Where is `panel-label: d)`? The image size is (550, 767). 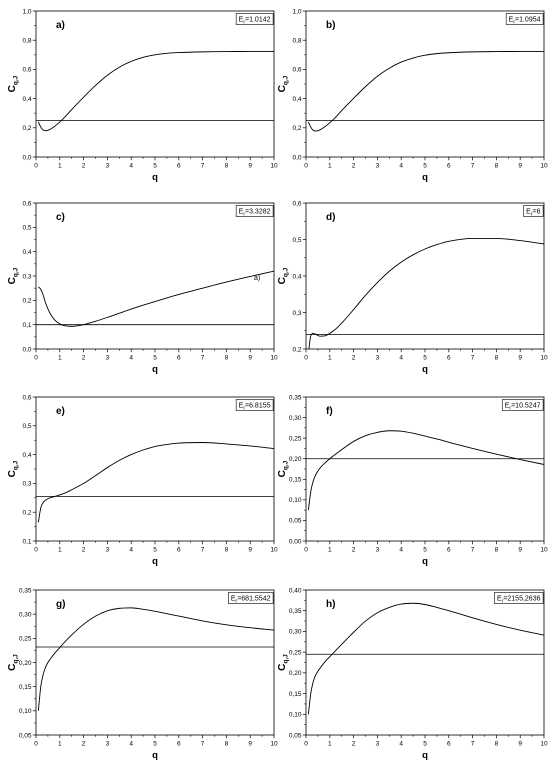 panel-label: d) is located at coordinates (330, 217).